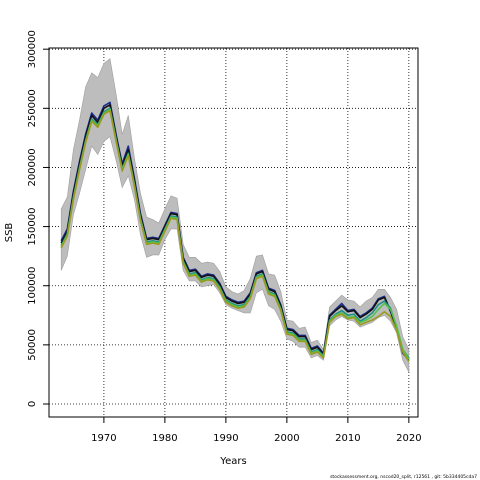 The height and width of the screenshot is (480, 480). I want to click on y-axis: 0 50000 100000 150000 200000 250000 300000, so click(38, 218).